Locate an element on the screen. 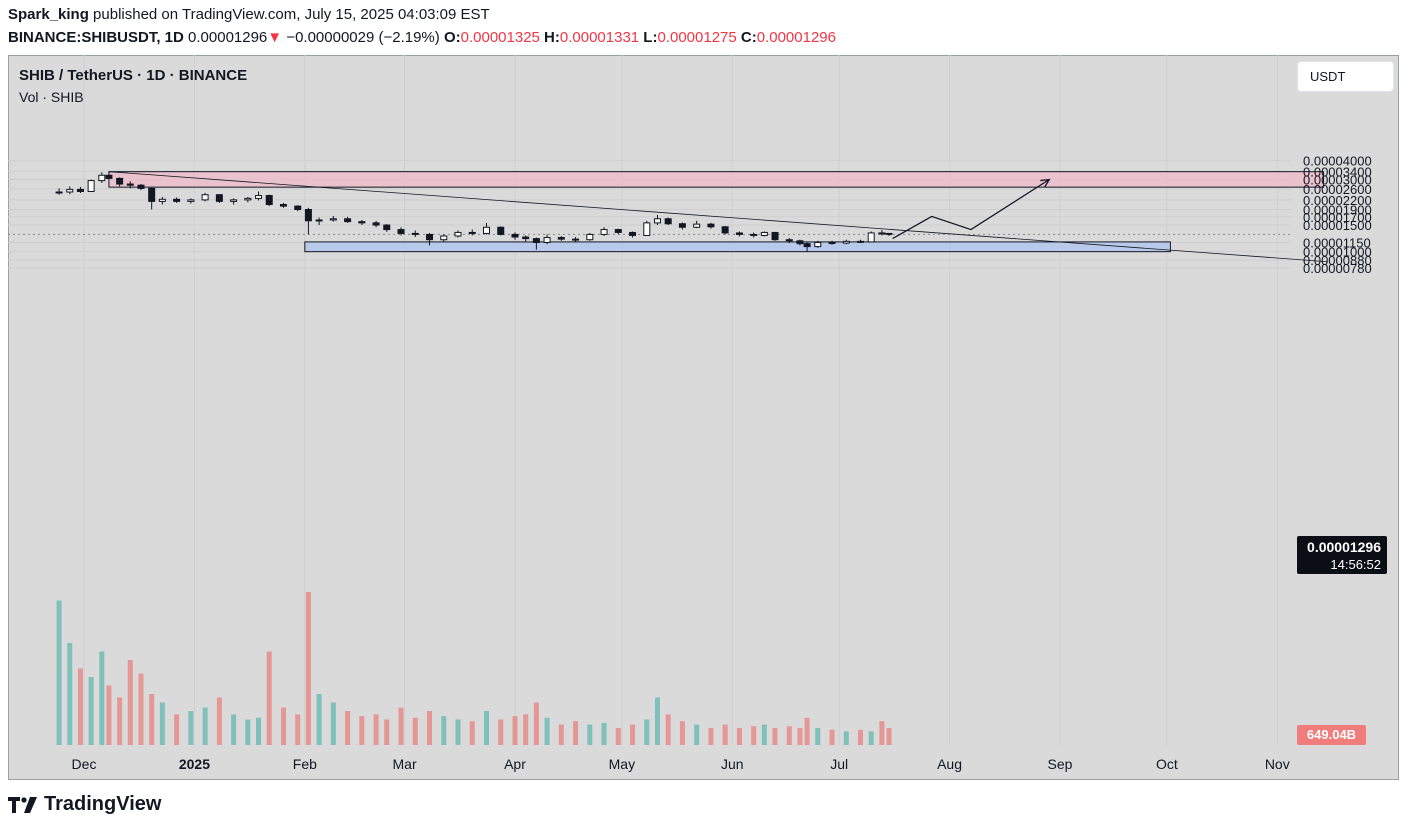 The image size is (1408, 828). time-tick-label: Nov is located at coordinates (1277, 764).